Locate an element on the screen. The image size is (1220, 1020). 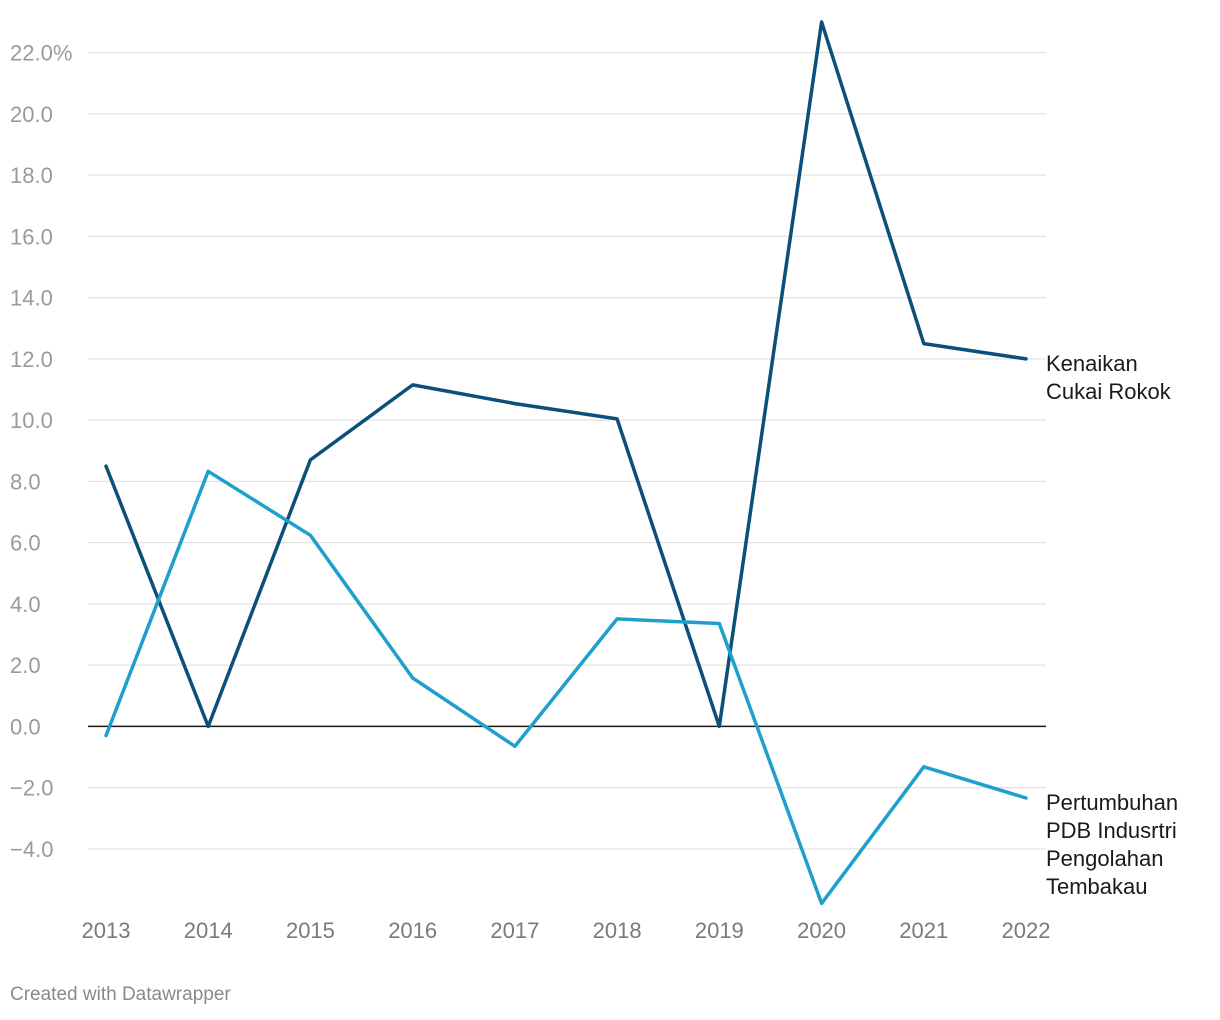
y-tick-label: 12.0 is located at coordinates (31, 359).